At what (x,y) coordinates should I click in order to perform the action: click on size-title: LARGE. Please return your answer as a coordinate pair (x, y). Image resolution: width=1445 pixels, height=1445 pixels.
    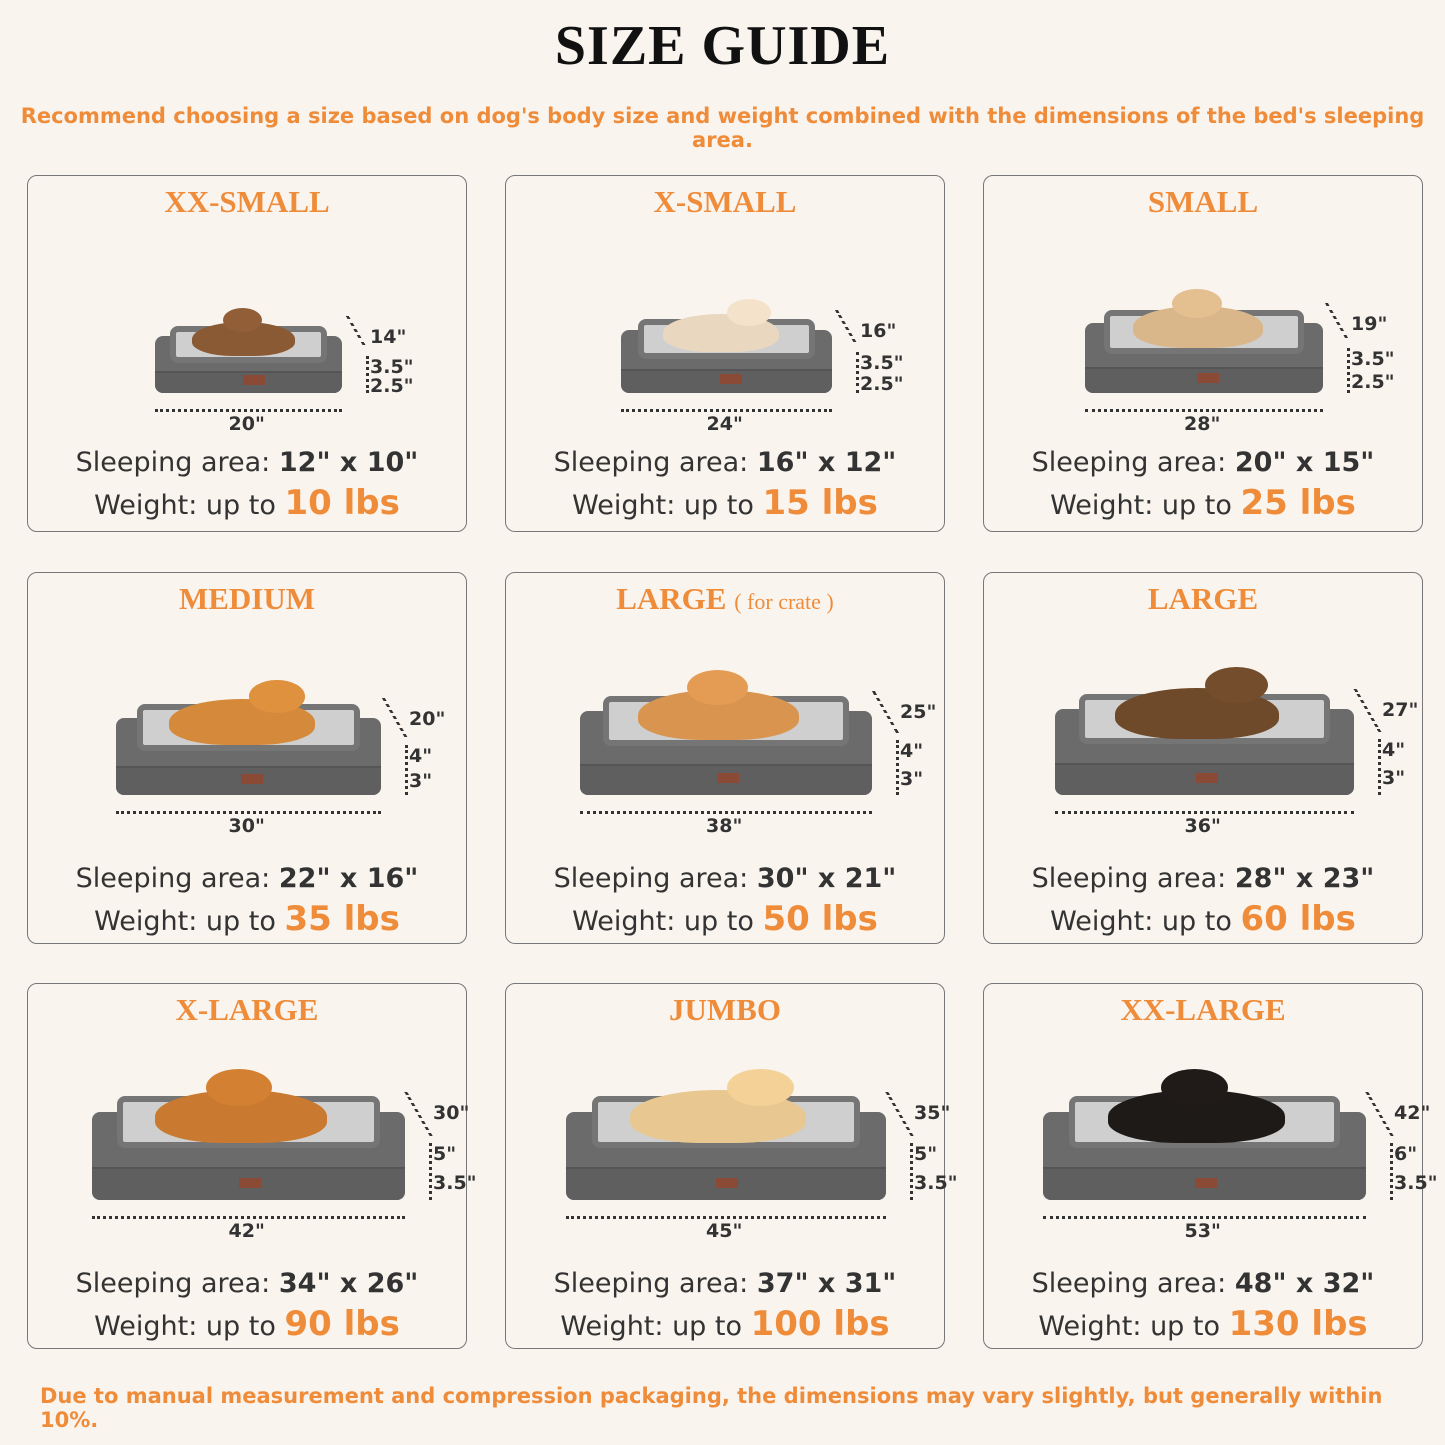
    Looking at the image, I should click on (1203, 599).